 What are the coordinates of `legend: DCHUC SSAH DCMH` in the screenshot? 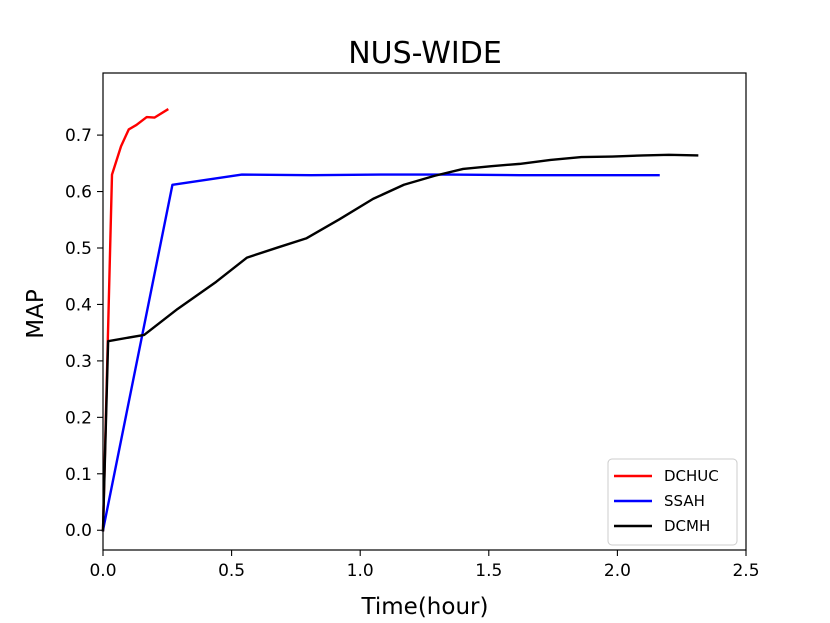 It's located at (672, 502).